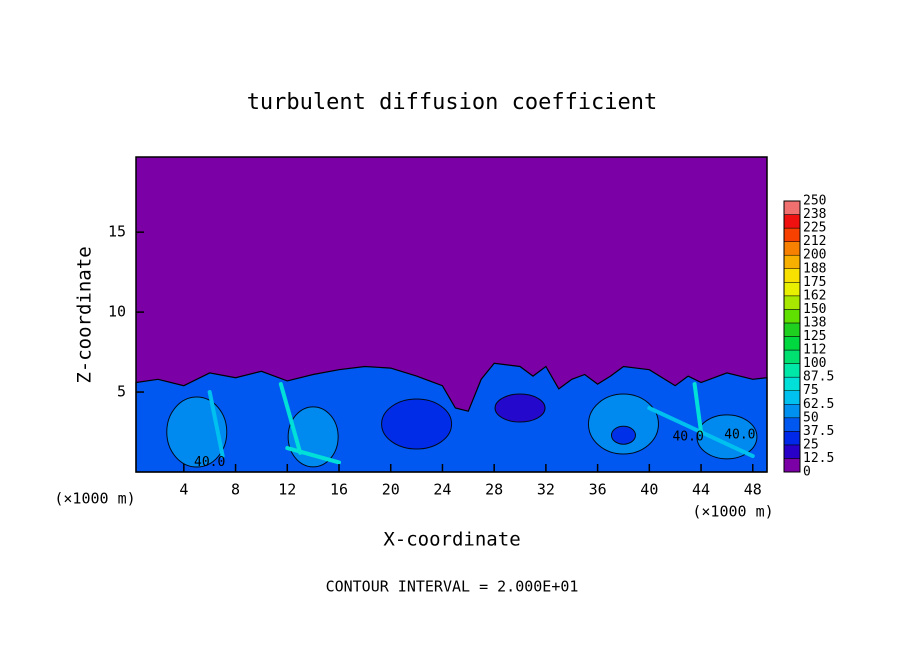 Image resolution: width=904 pixels, height=654 pixels. I want to click on colorbar-label: 50, so click(811, 417).